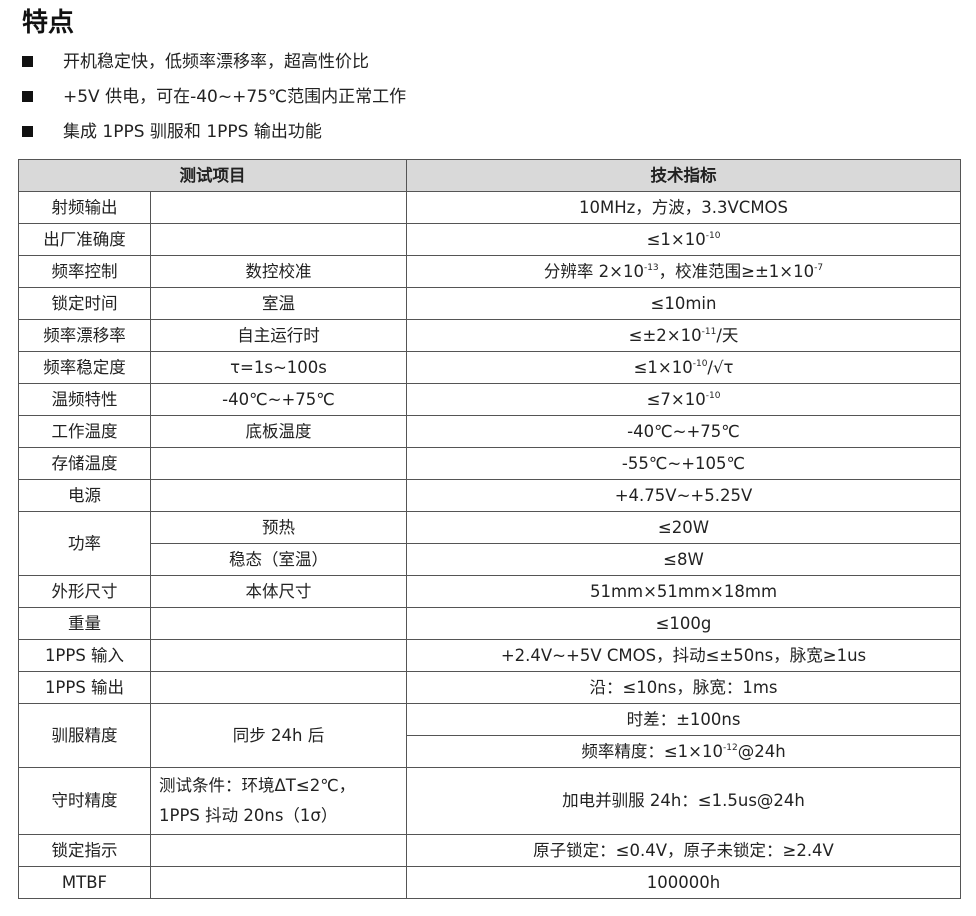  Describe the element at coordinates (84, 735) in the screenshot. I see `item-cell: 驯服精度` at that location.